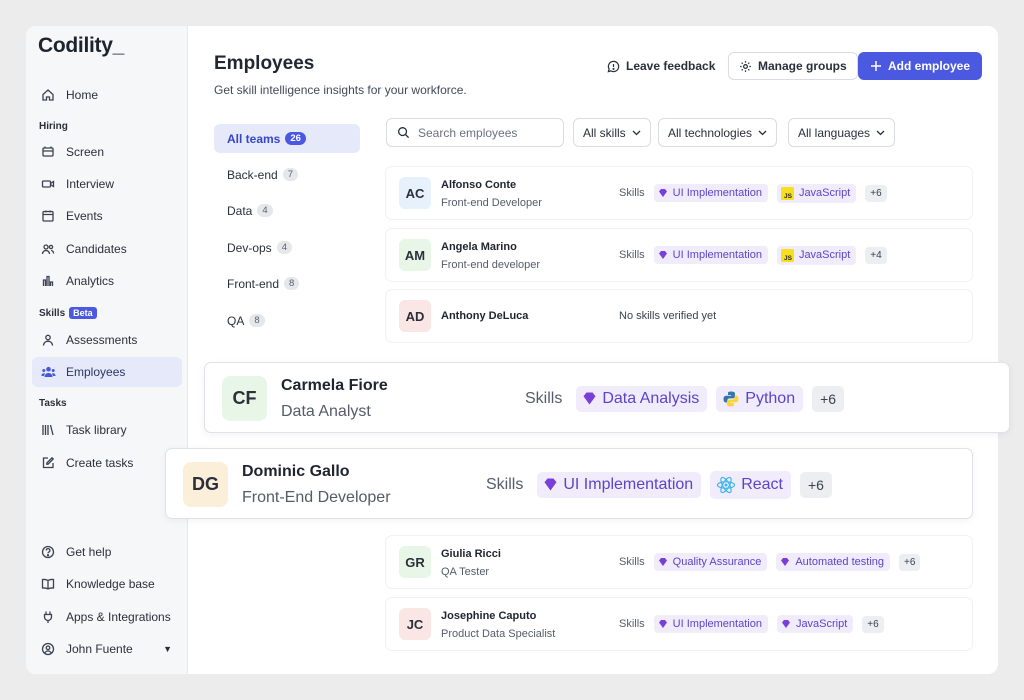 Image resolution: width=1024 pixels, height=700 pixels. I want to click on manage-groups-button: Manage groups, so click(793, 66).